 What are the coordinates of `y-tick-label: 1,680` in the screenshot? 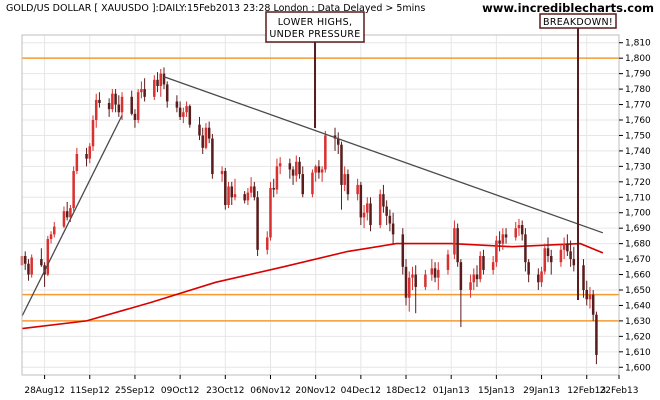 It's located at (638, 245).